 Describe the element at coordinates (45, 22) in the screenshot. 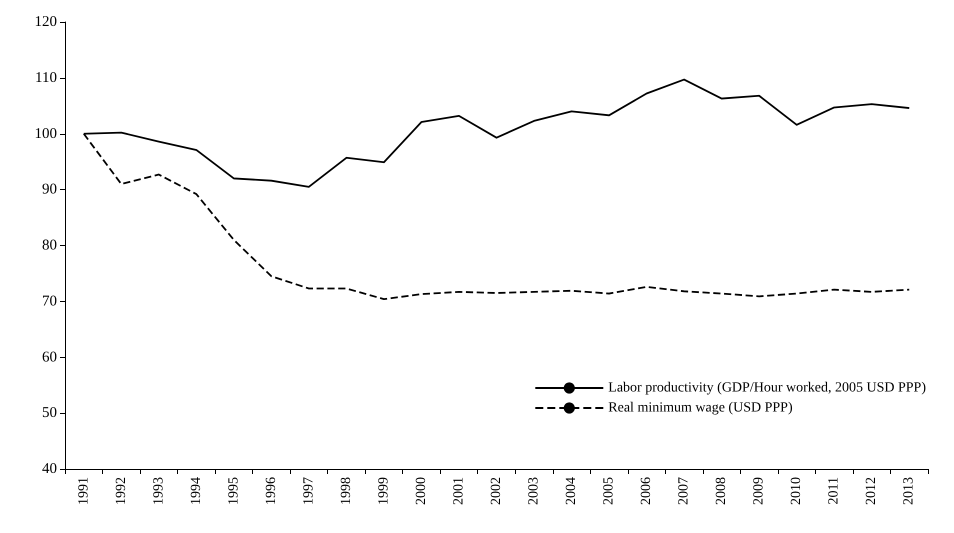

I see `y-tick-label: 120` at that location.